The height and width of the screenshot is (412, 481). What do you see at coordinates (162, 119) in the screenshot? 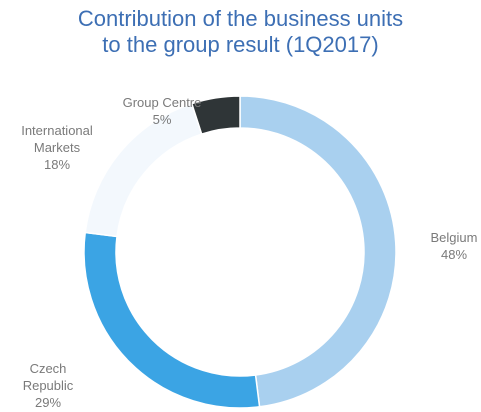
I see `segment-value: 5%` at bounding box center [162, 119].